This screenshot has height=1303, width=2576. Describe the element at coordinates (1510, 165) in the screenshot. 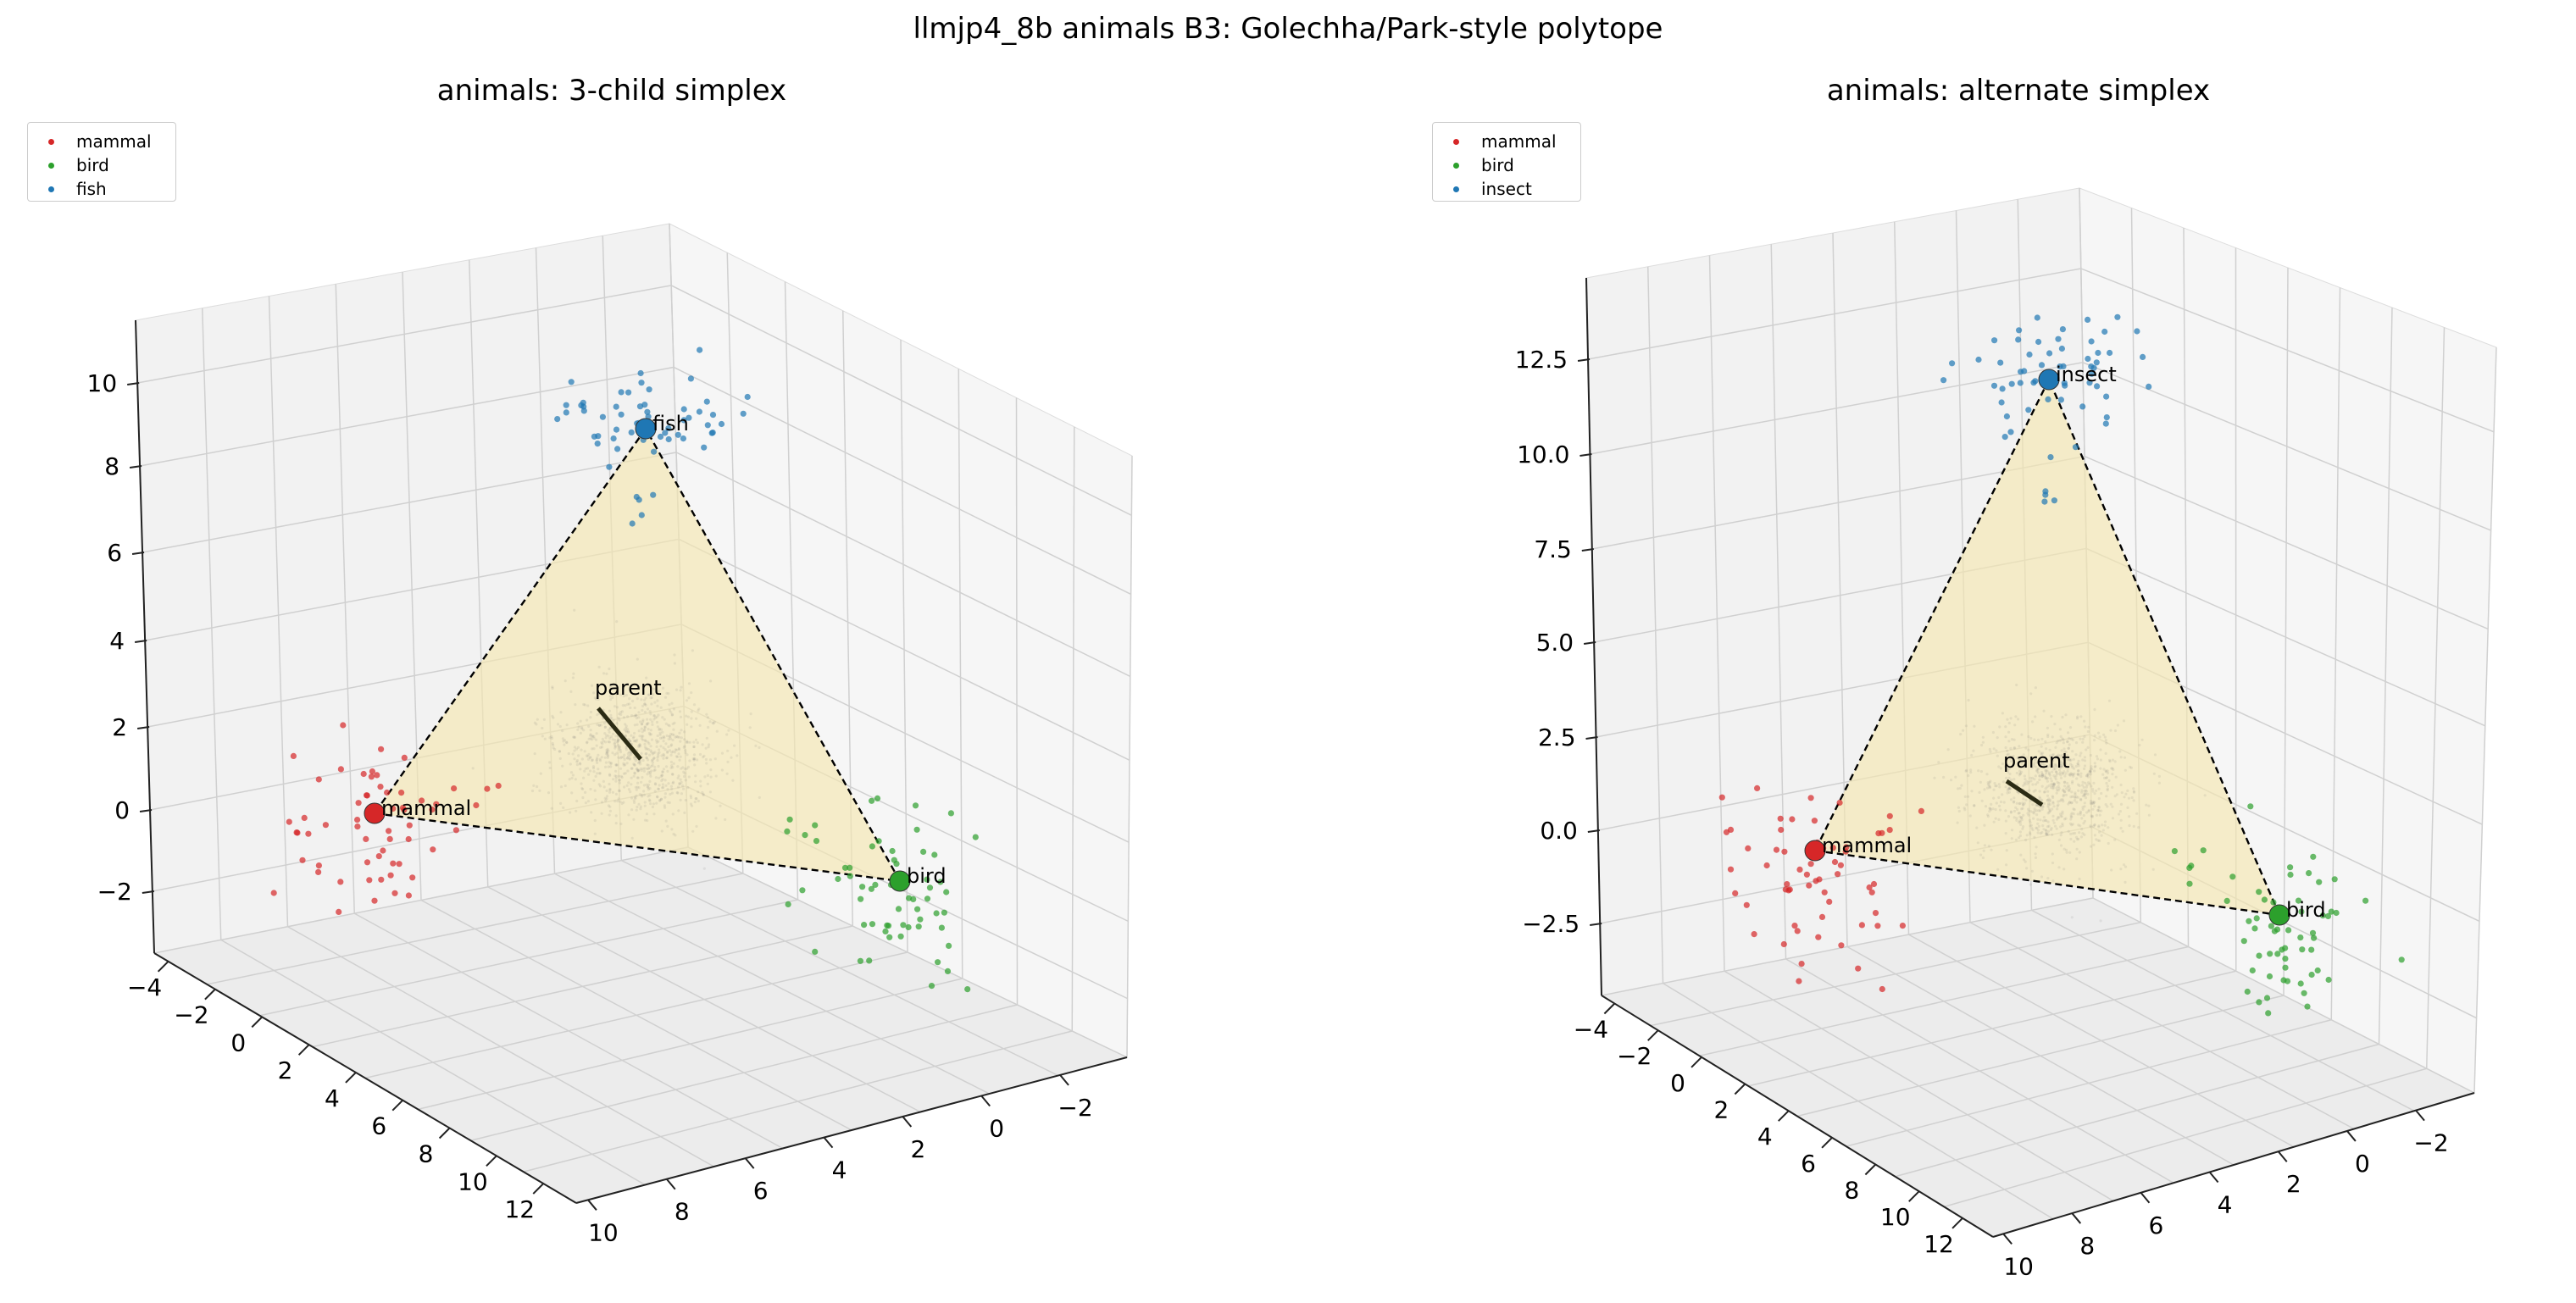

I see `legend-entry-bird: bird` at that location.